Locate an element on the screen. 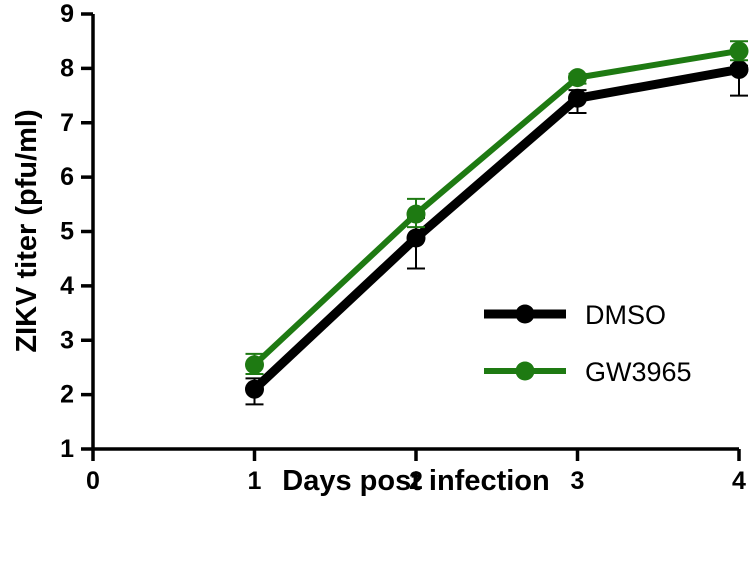 The width and height of the screenshot is (750, 565). x-tick-label: 1 is located at coordinates (255, 481).